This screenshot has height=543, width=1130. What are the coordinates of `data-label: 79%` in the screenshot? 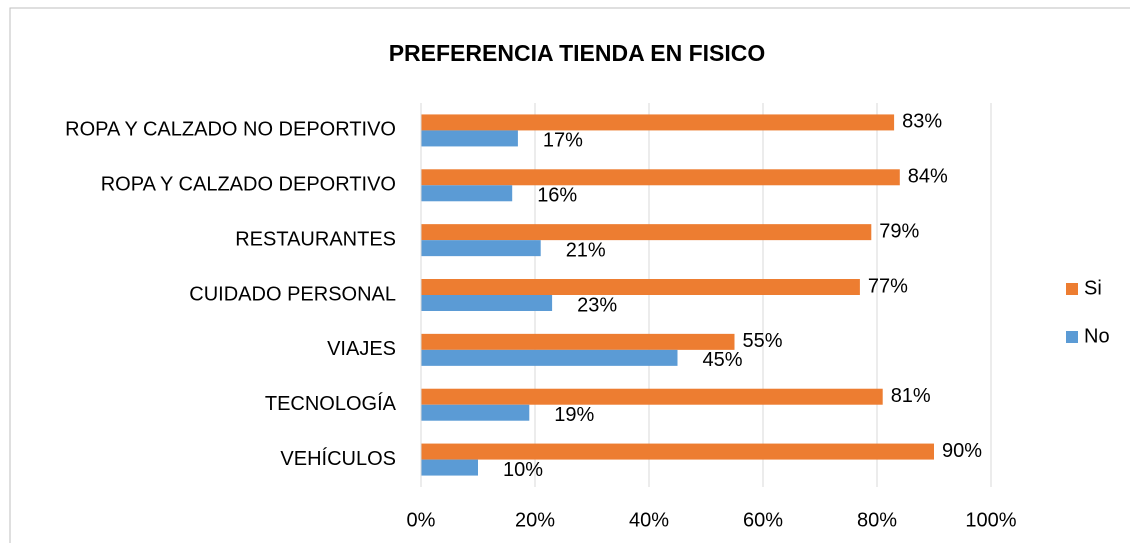 It's located at (899, 231).